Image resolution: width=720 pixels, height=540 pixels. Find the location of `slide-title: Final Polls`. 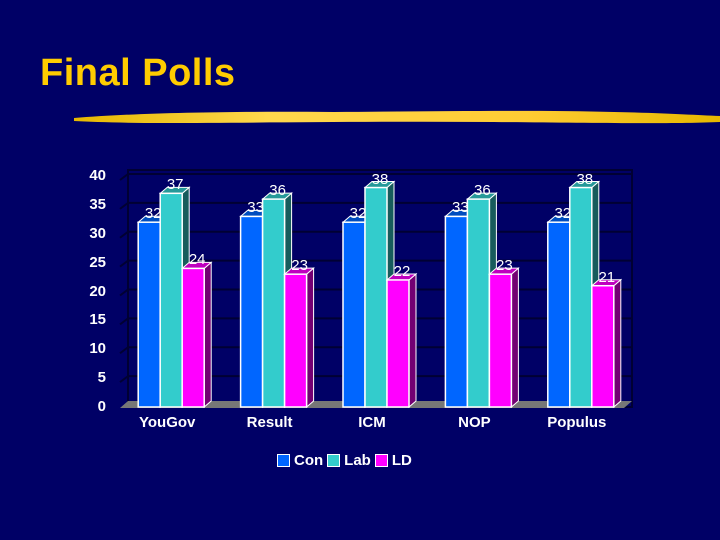

slide-title: Final Polls is located at coordinates (138, 73).